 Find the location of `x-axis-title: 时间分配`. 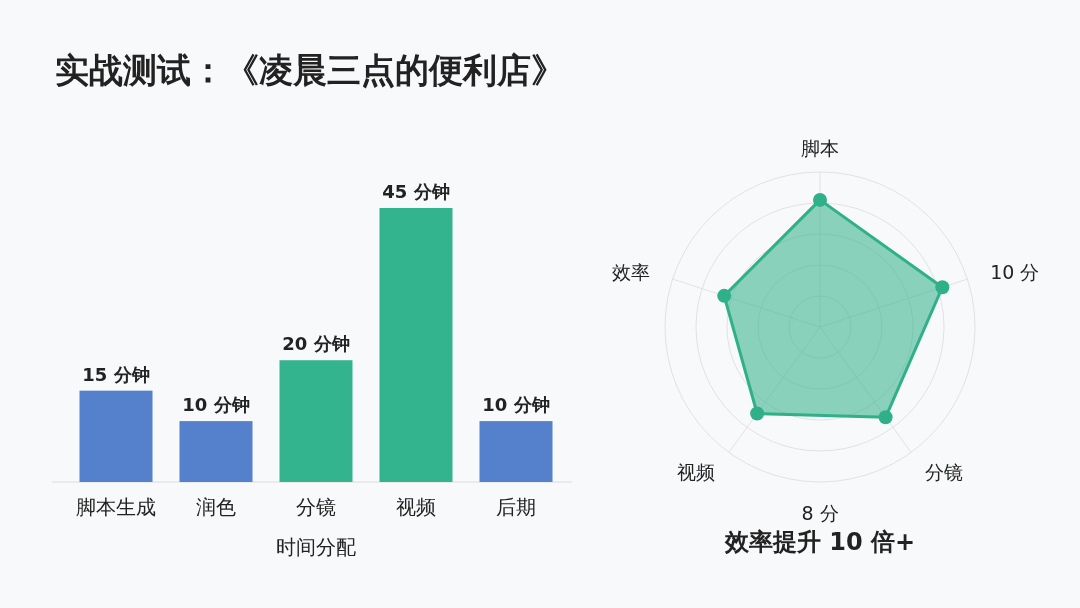

x-axis-title: 时间分配 is located at coordinates (316, 547).